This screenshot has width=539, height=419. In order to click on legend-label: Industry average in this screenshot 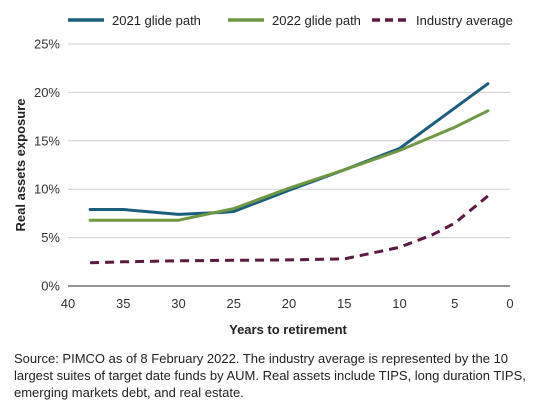, I will do `click(464, 20)`.